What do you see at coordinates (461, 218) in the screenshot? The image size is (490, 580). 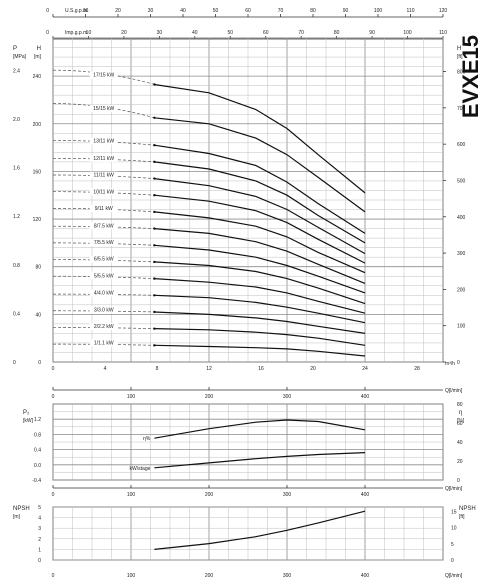 I see `head-right-tick-label: 400` at bounding box center [461, 218].